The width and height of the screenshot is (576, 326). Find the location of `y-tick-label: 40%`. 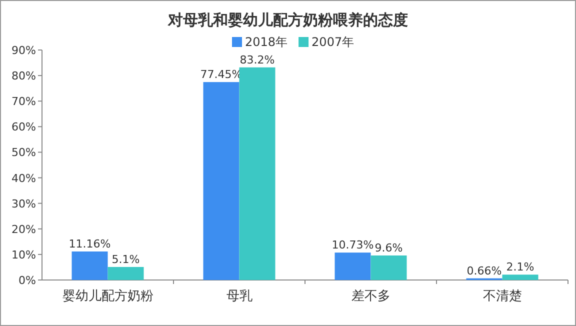

y-tick-label: 40% is located at coordinates (24, 178).